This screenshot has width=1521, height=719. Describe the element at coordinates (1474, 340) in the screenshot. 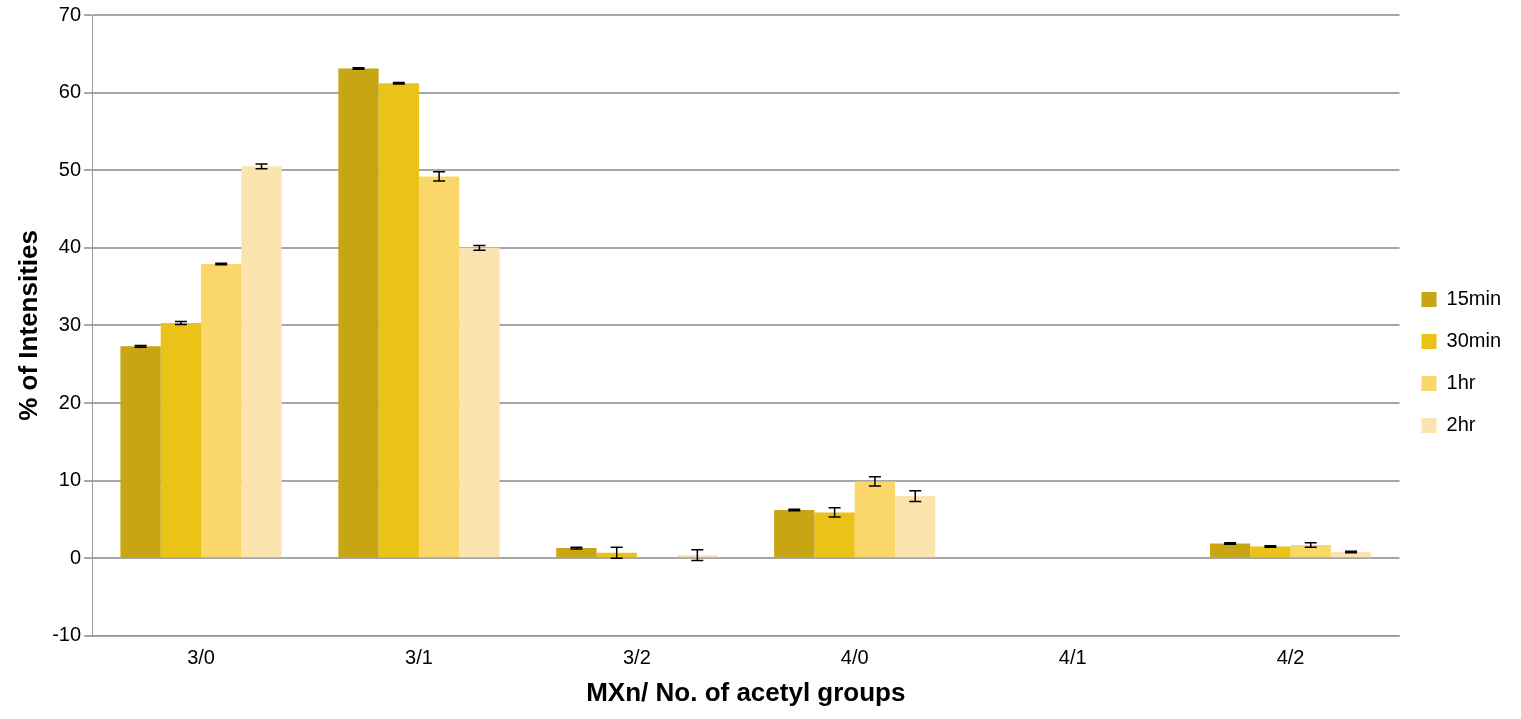

I see `legend-label: 30min` at that location.